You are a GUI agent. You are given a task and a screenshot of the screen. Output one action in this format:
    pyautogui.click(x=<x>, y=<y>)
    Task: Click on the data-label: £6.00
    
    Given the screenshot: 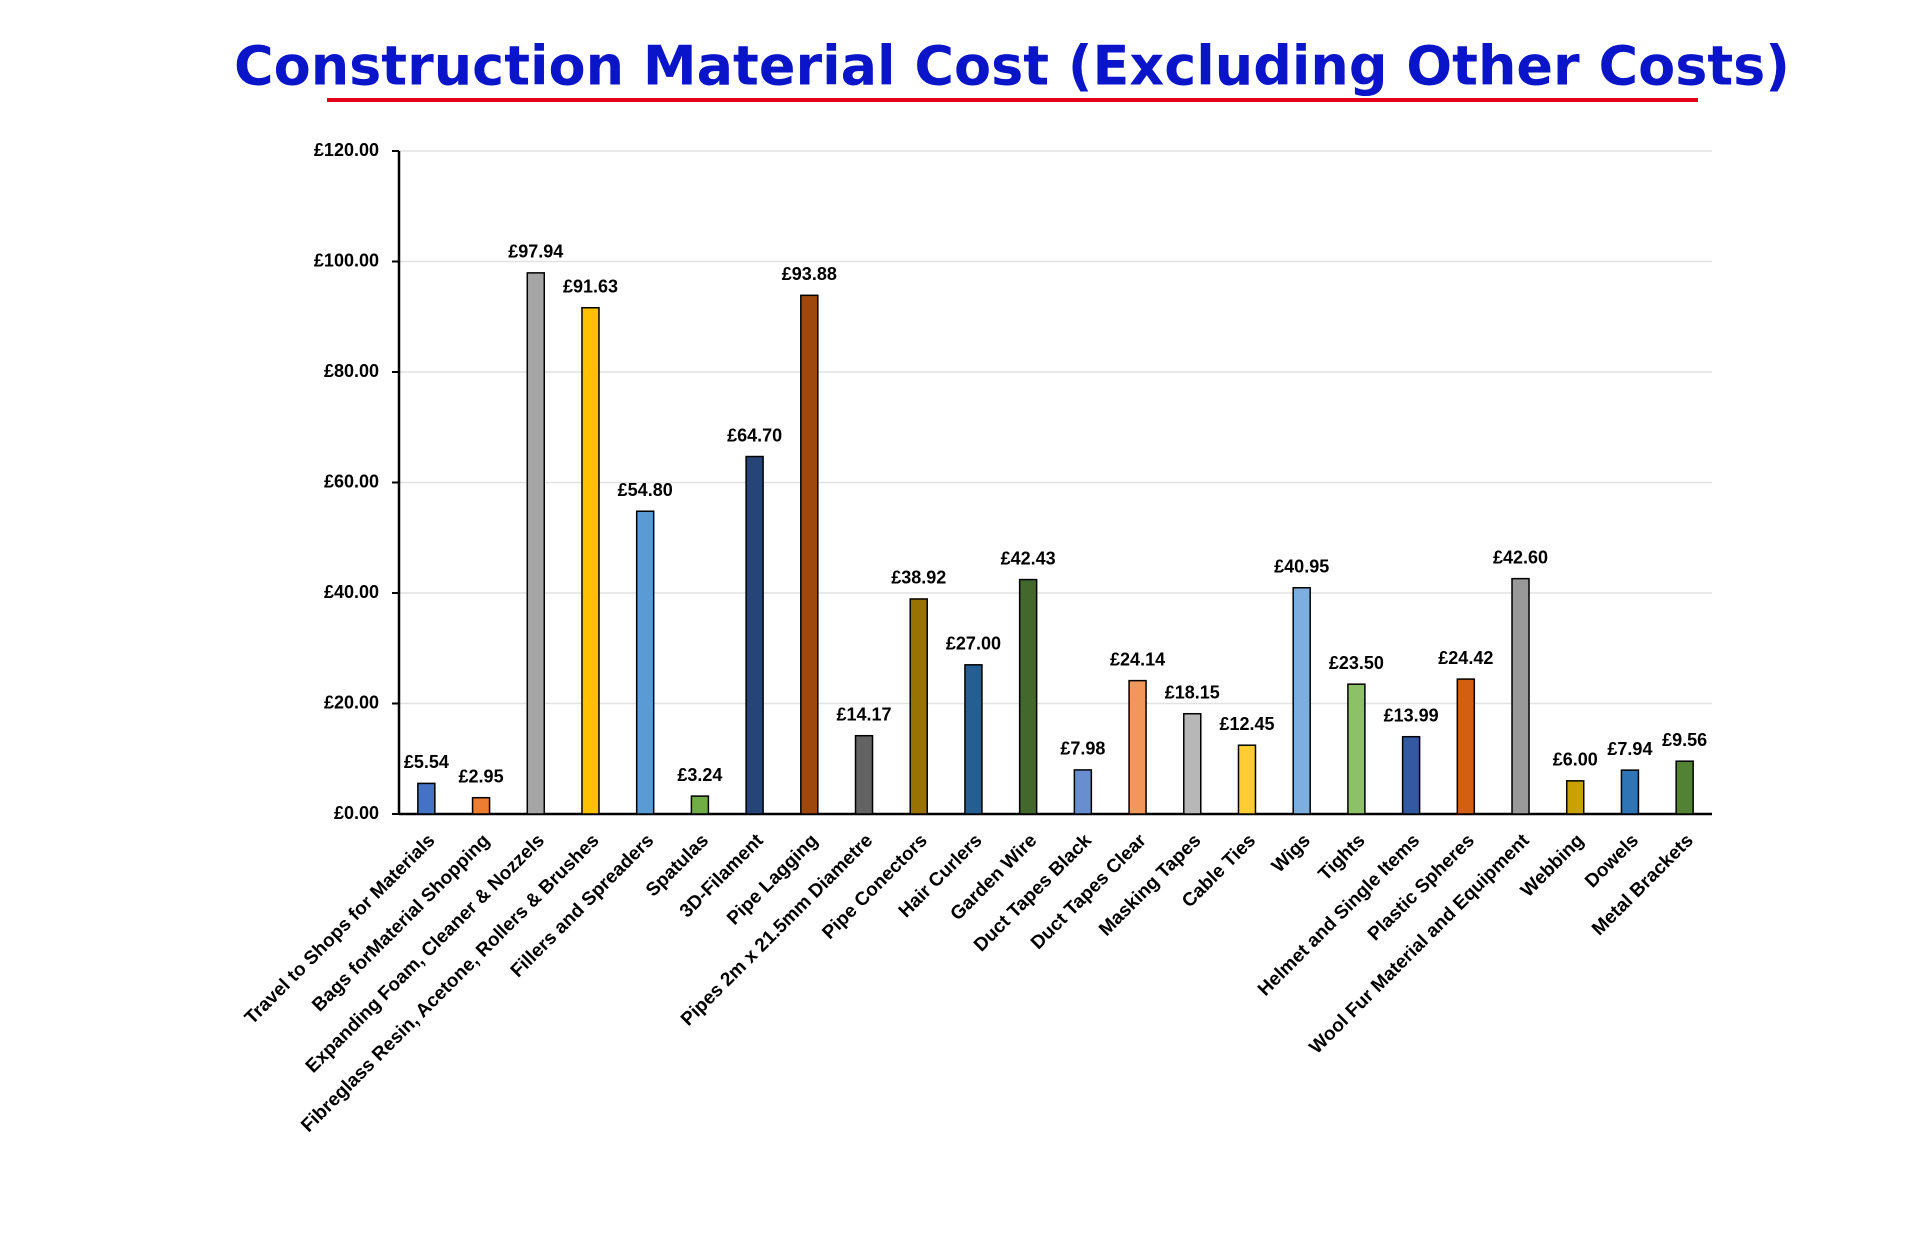 What is the action you would take?
    pyautogui.click(x=1575, y=760)
    